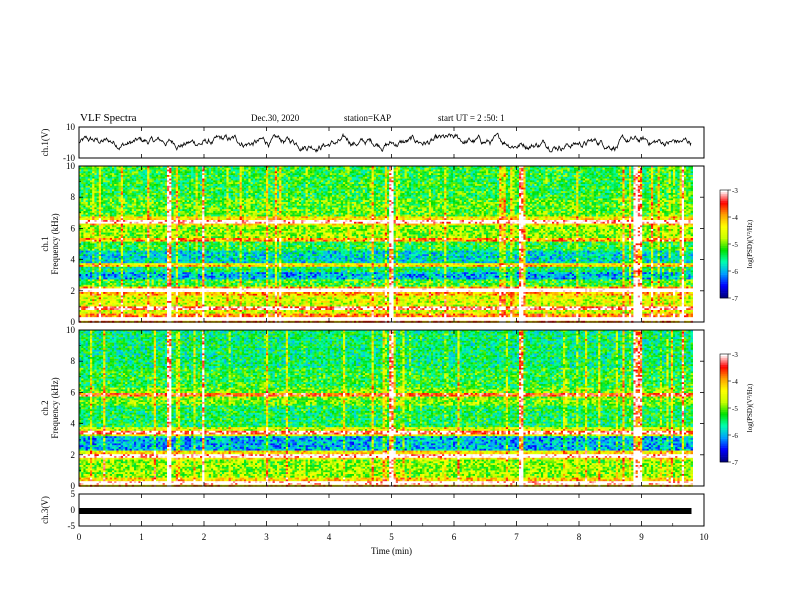  Describe the element at coordinates (329, 537) in the screenshot. I see `xtick-label: 4` at that location.